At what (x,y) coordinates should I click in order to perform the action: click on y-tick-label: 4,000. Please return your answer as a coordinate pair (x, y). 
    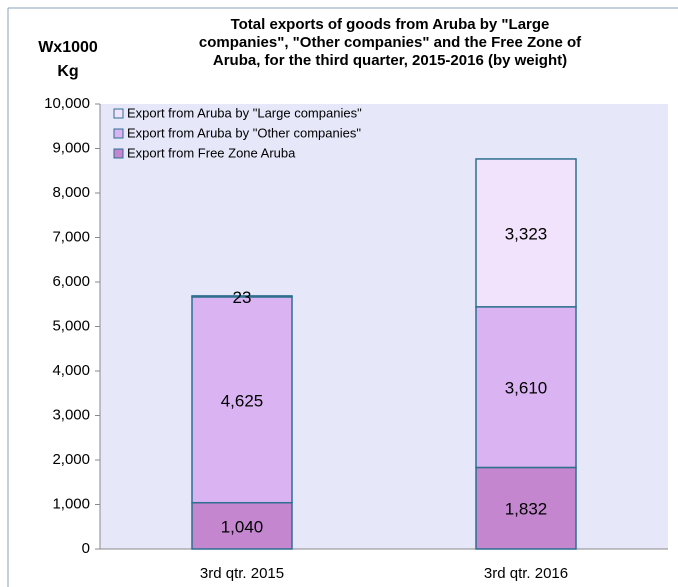
    Looking at the image, I should click on (71, 370).